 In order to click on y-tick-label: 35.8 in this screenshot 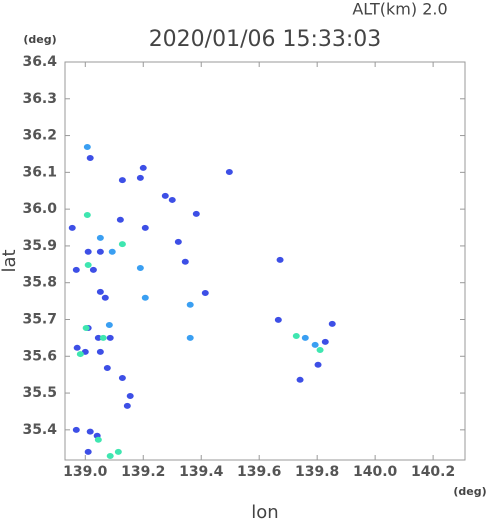, I will do `click(39, 283)`.